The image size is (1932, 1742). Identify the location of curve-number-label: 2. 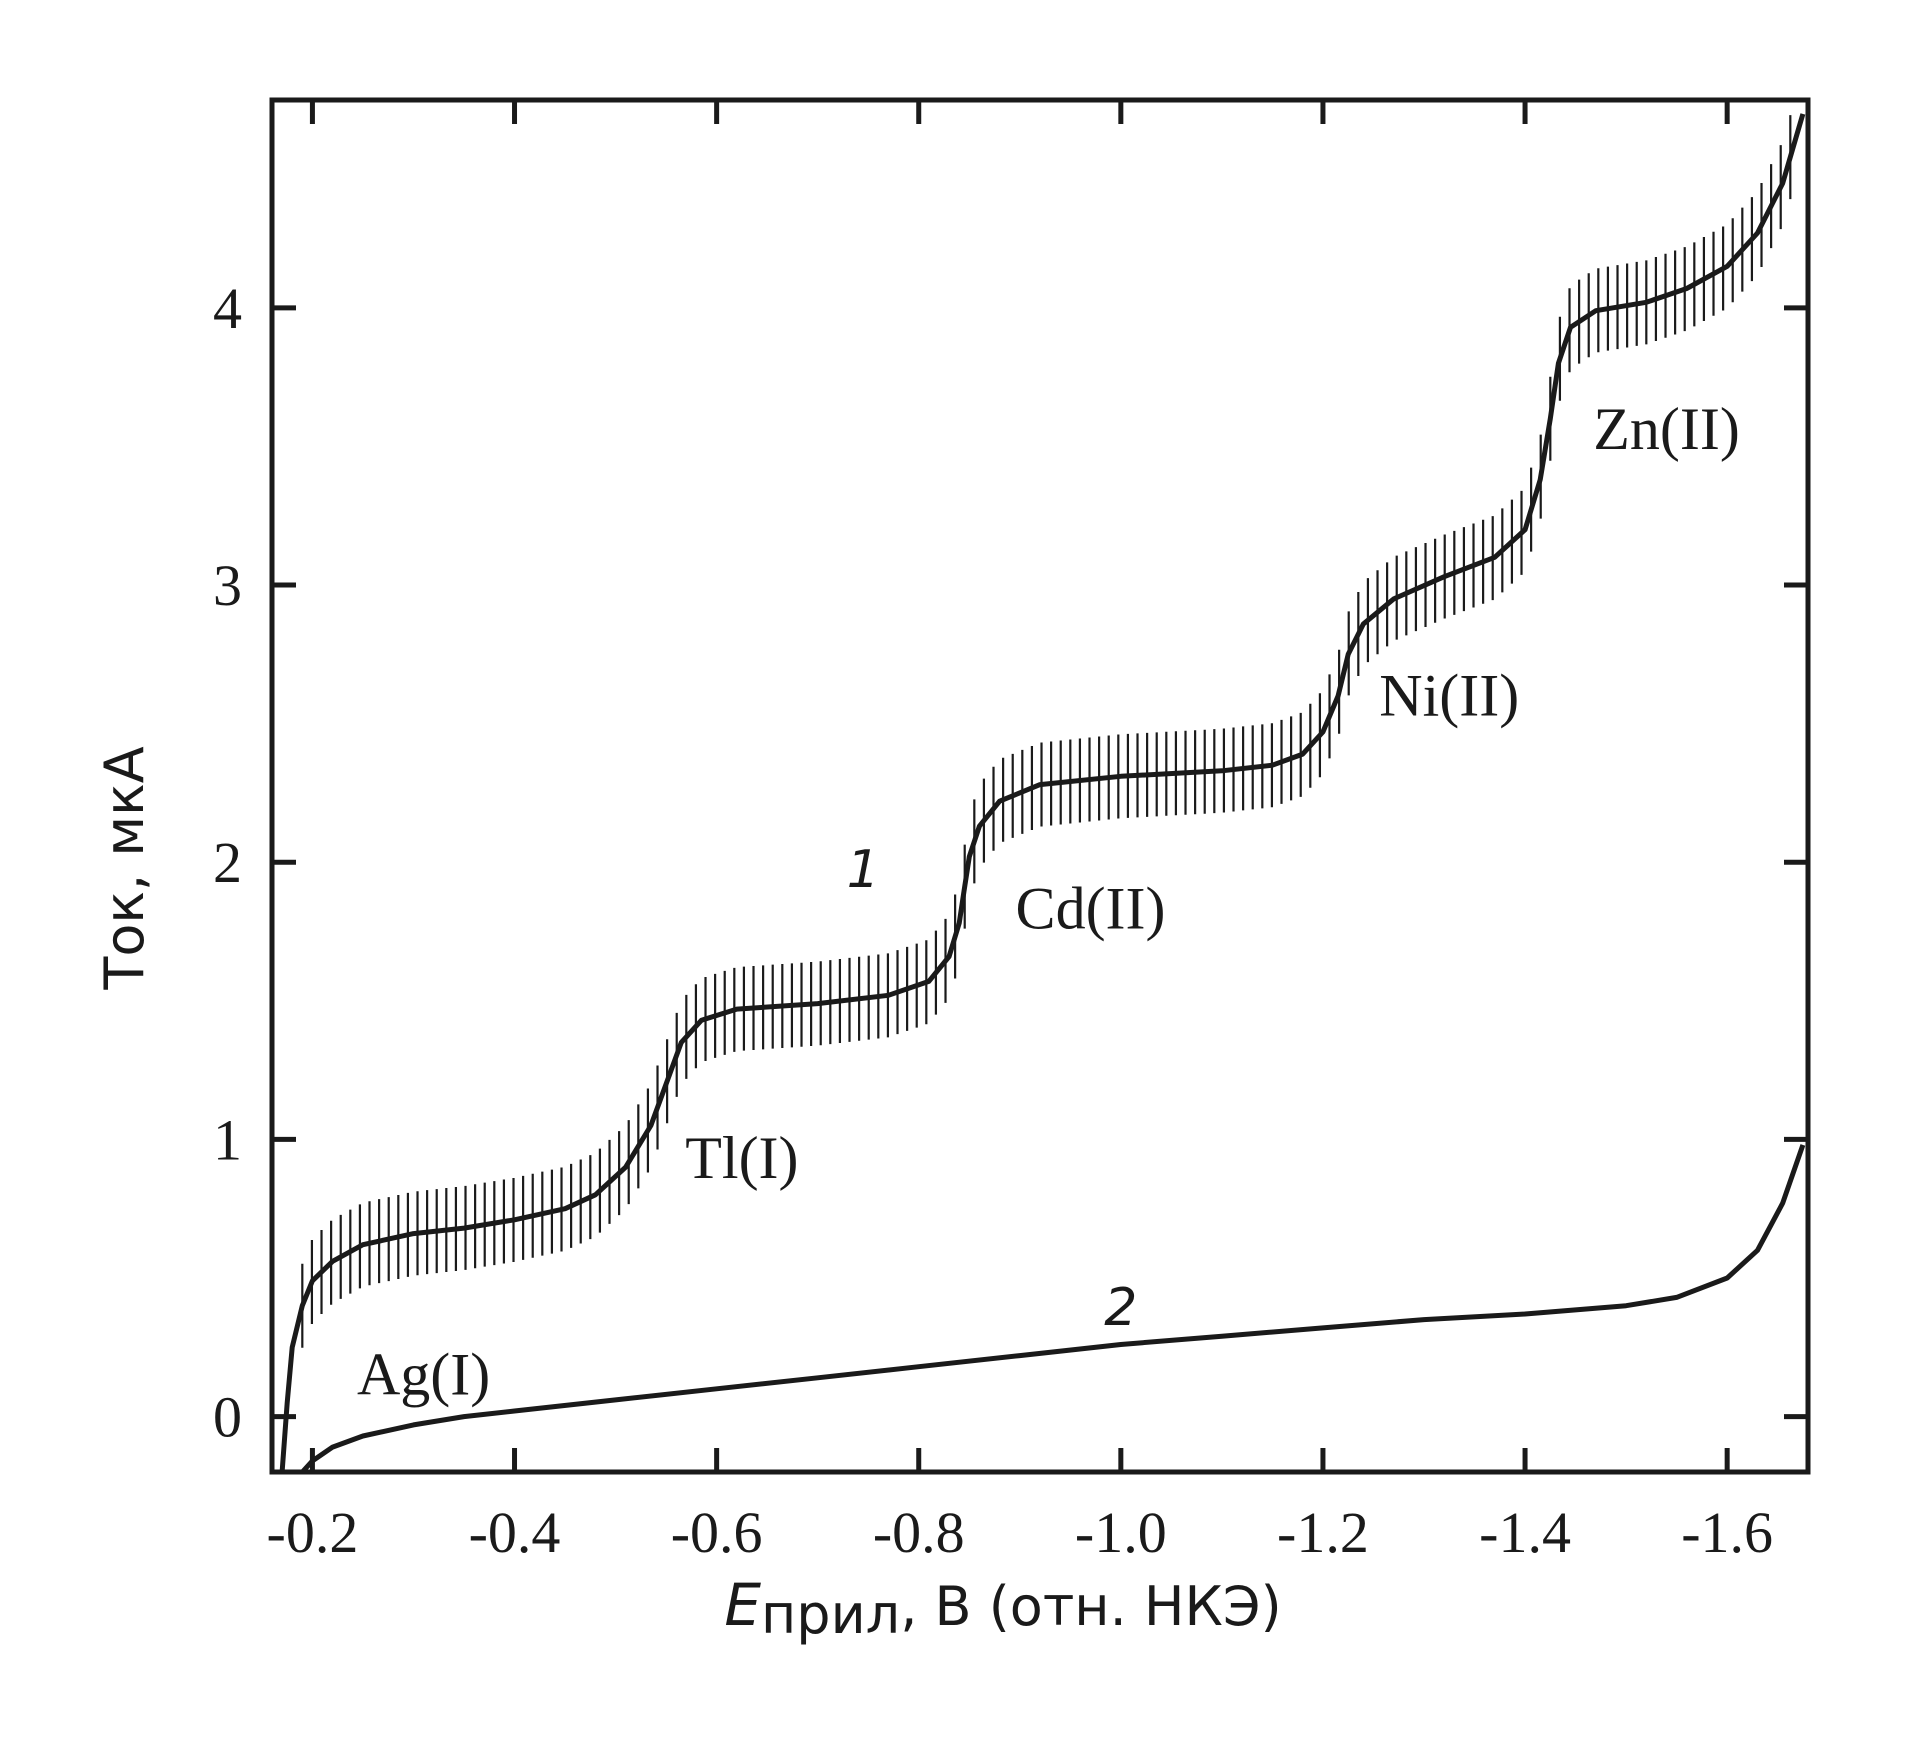
(1120, 1308).